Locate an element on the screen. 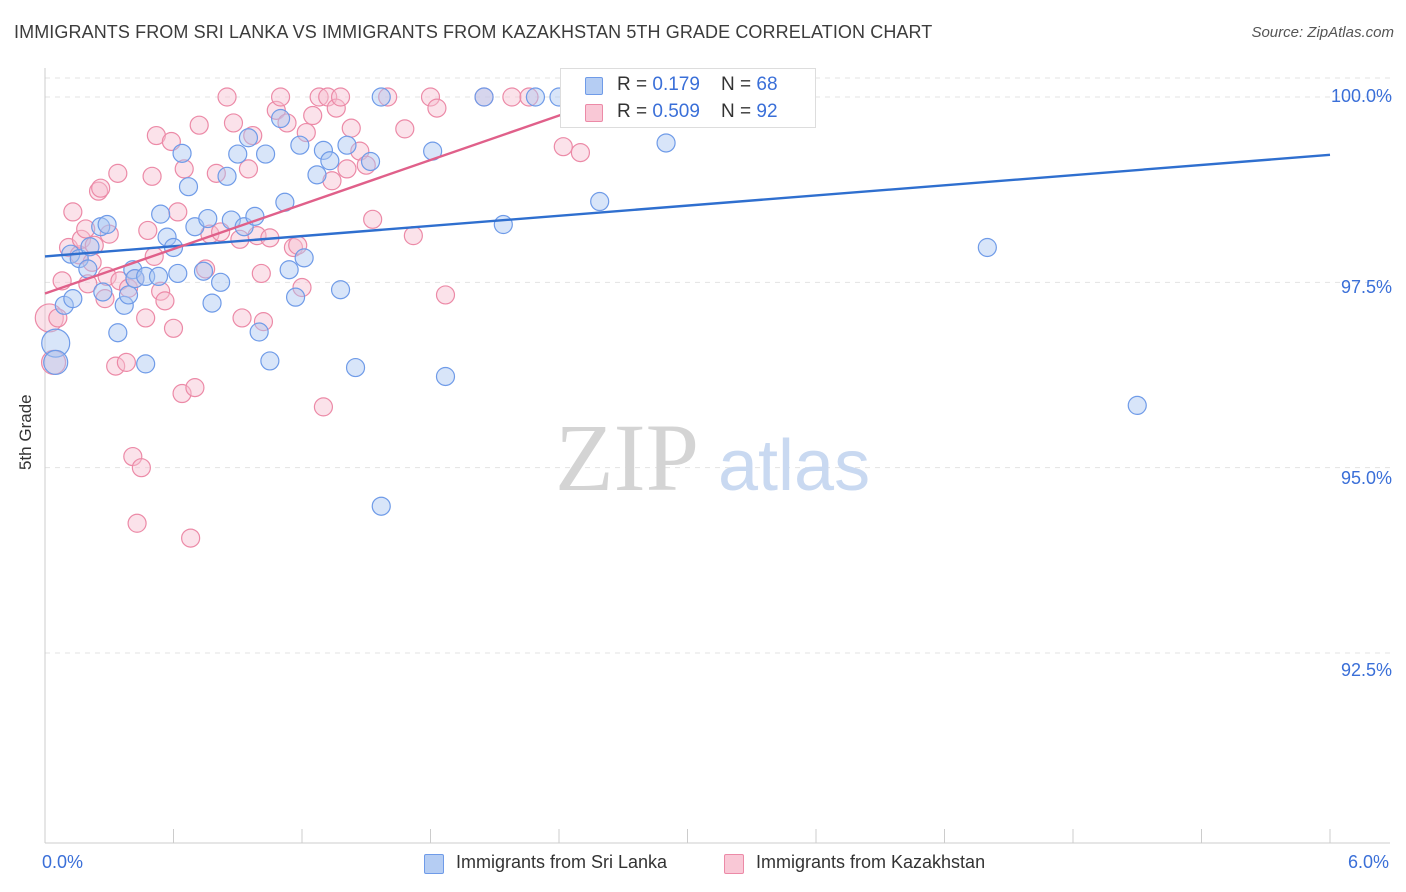 Image resolution: width=1406 pixels, height=892 pixels. n-value: 92 is located at coordinates (767, 111).